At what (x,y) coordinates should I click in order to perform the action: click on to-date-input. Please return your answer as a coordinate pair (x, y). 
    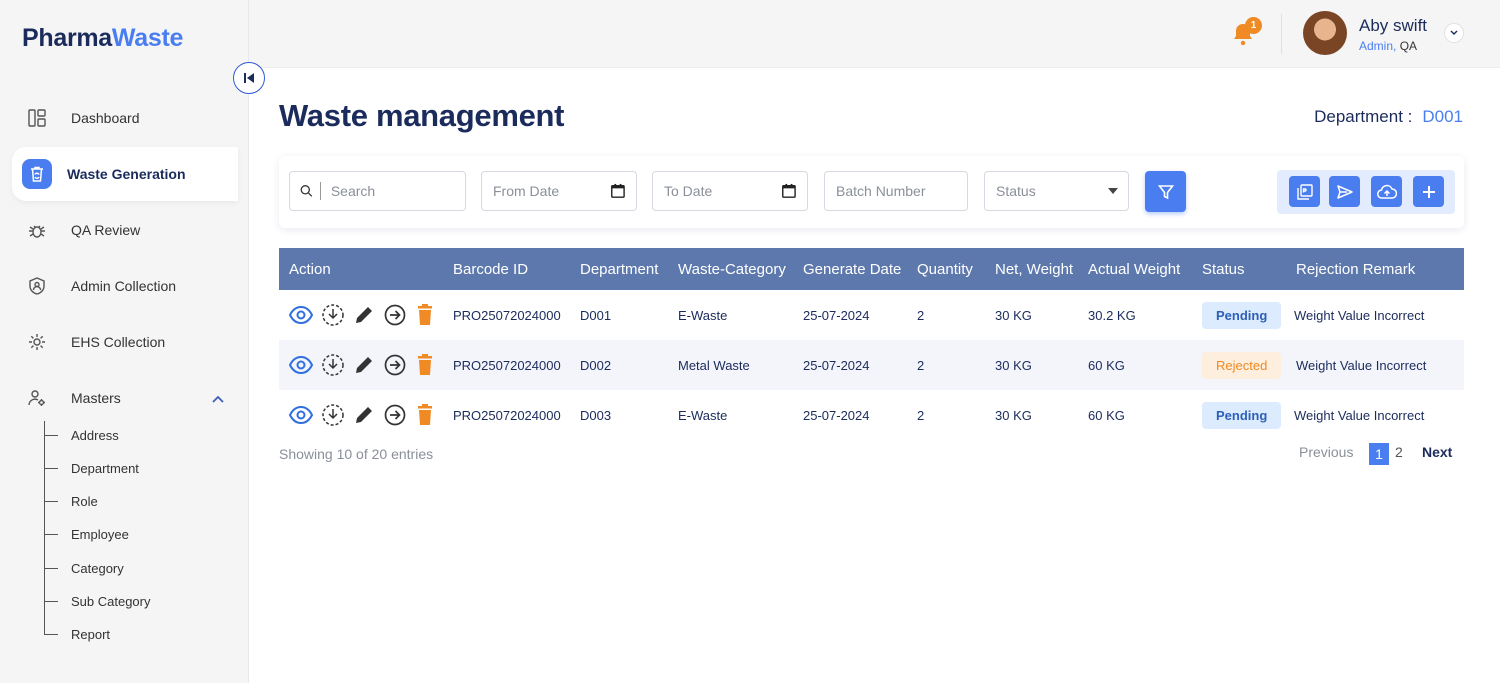
    Looking at the image, I should click on (723, 191).